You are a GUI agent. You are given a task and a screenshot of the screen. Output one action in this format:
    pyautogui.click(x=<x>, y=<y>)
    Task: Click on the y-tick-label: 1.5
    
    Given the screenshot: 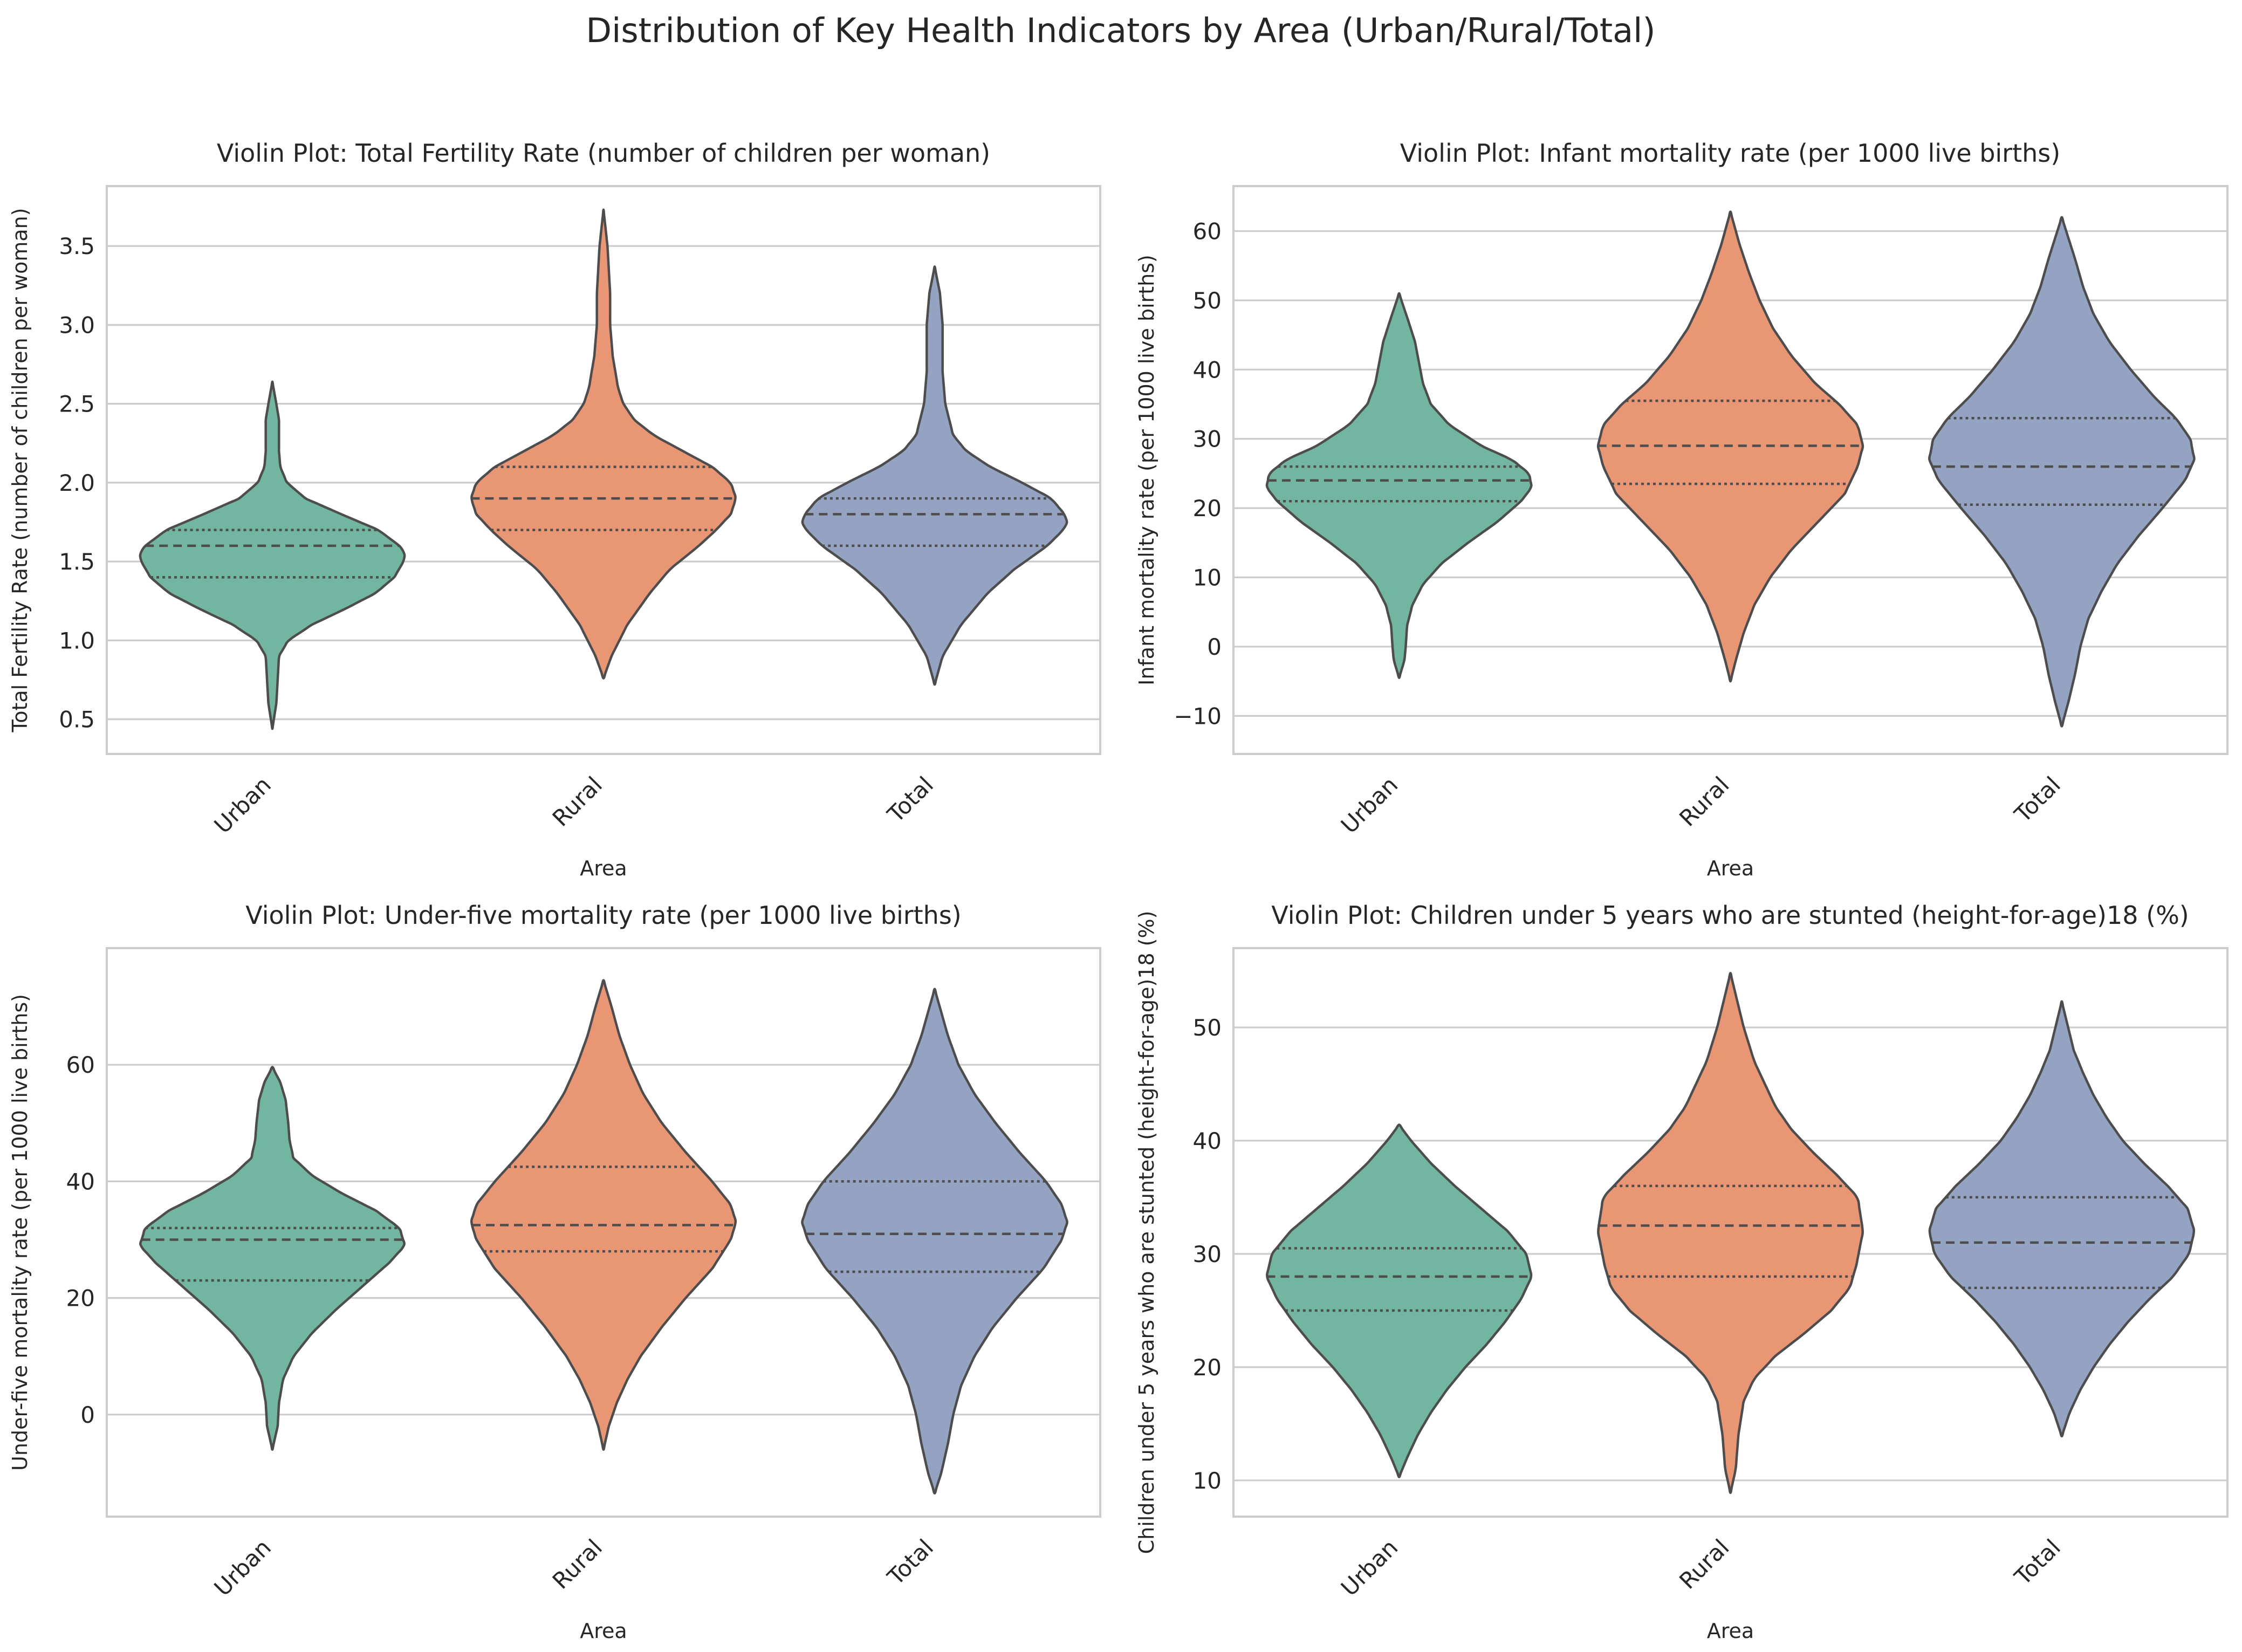 What is the action you would take?
    pyautogui.click(x=77, y=562)
    